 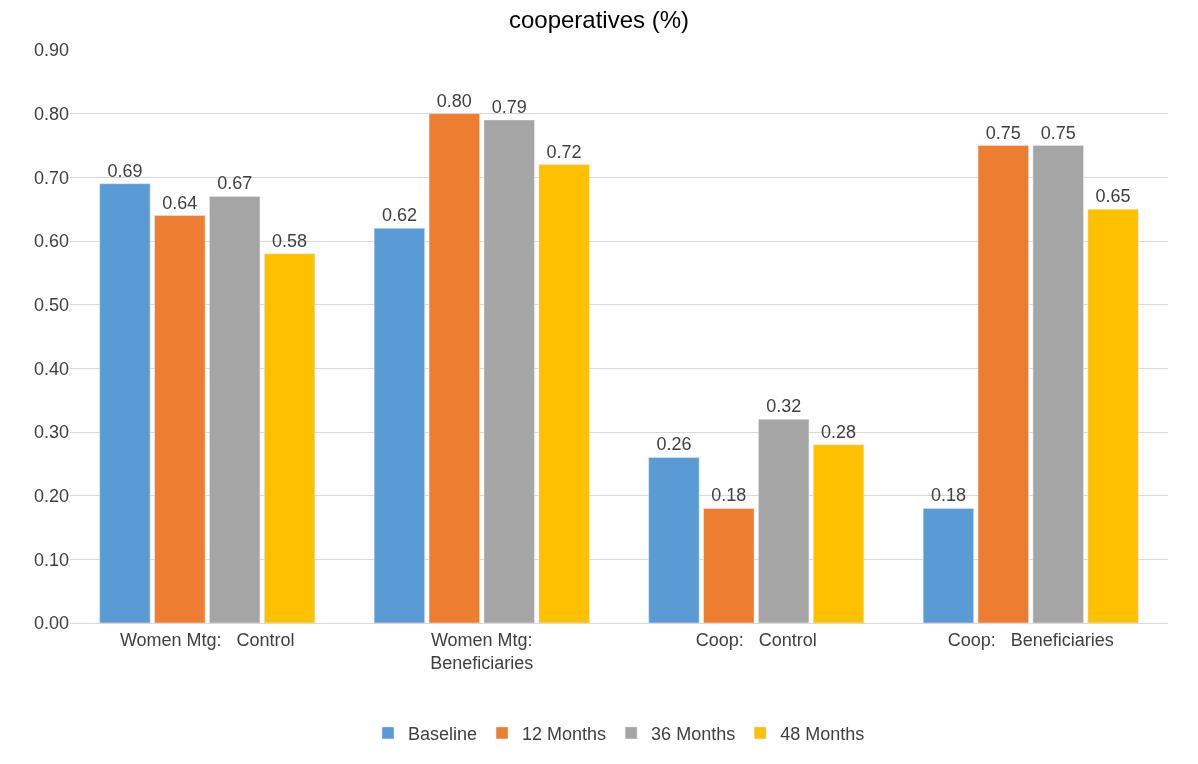 What do you see at coordinates (822, 733) in the screenshot?
I see `legend-label: 48 Months` at bounding box center [822, 733].